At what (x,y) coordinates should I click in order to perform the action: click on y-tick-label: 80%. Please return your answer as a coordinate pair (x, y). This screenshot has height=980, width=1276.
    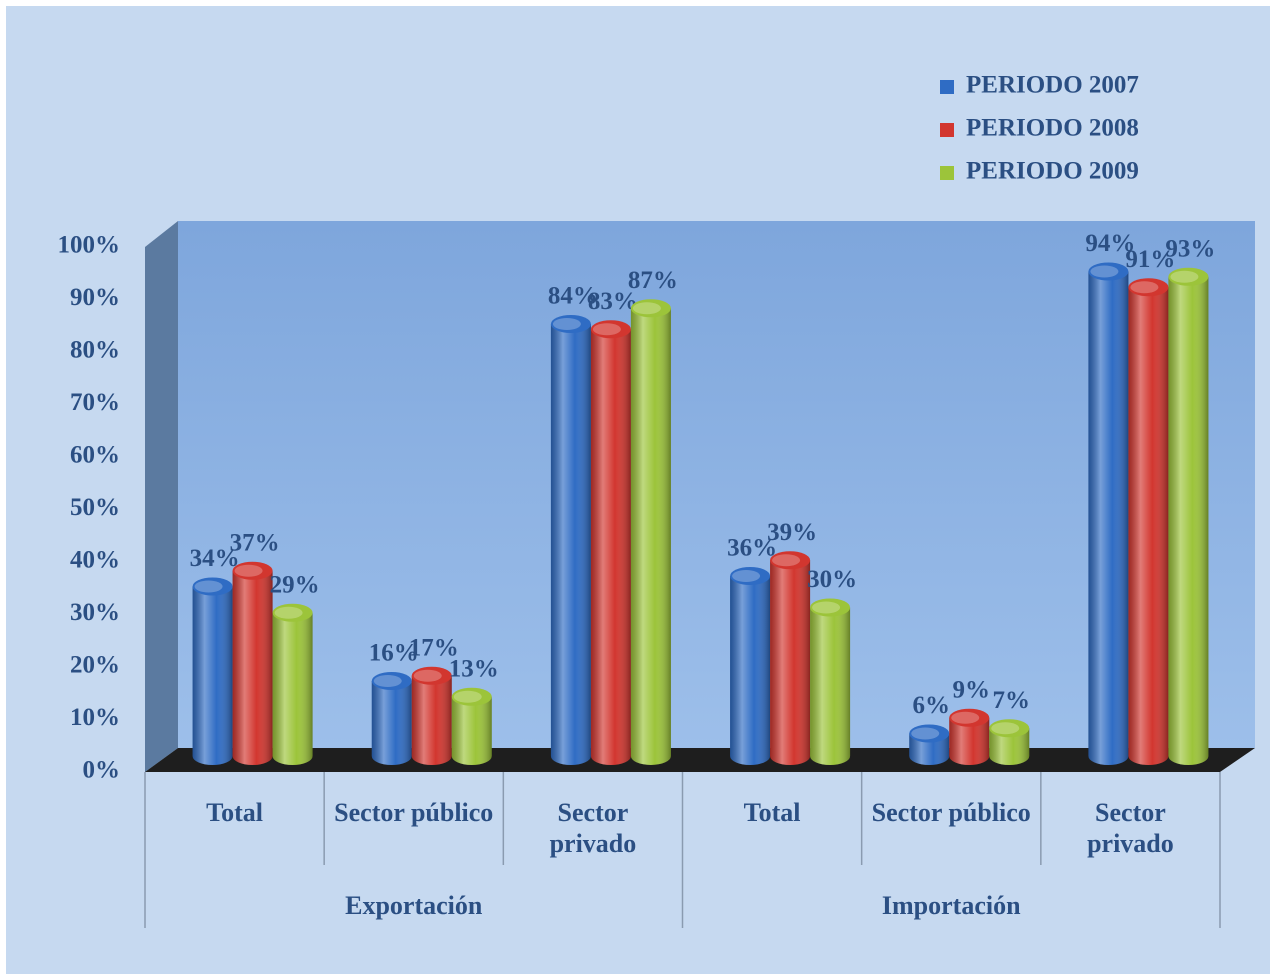
    Looking at the image, I should click on (95, 350).